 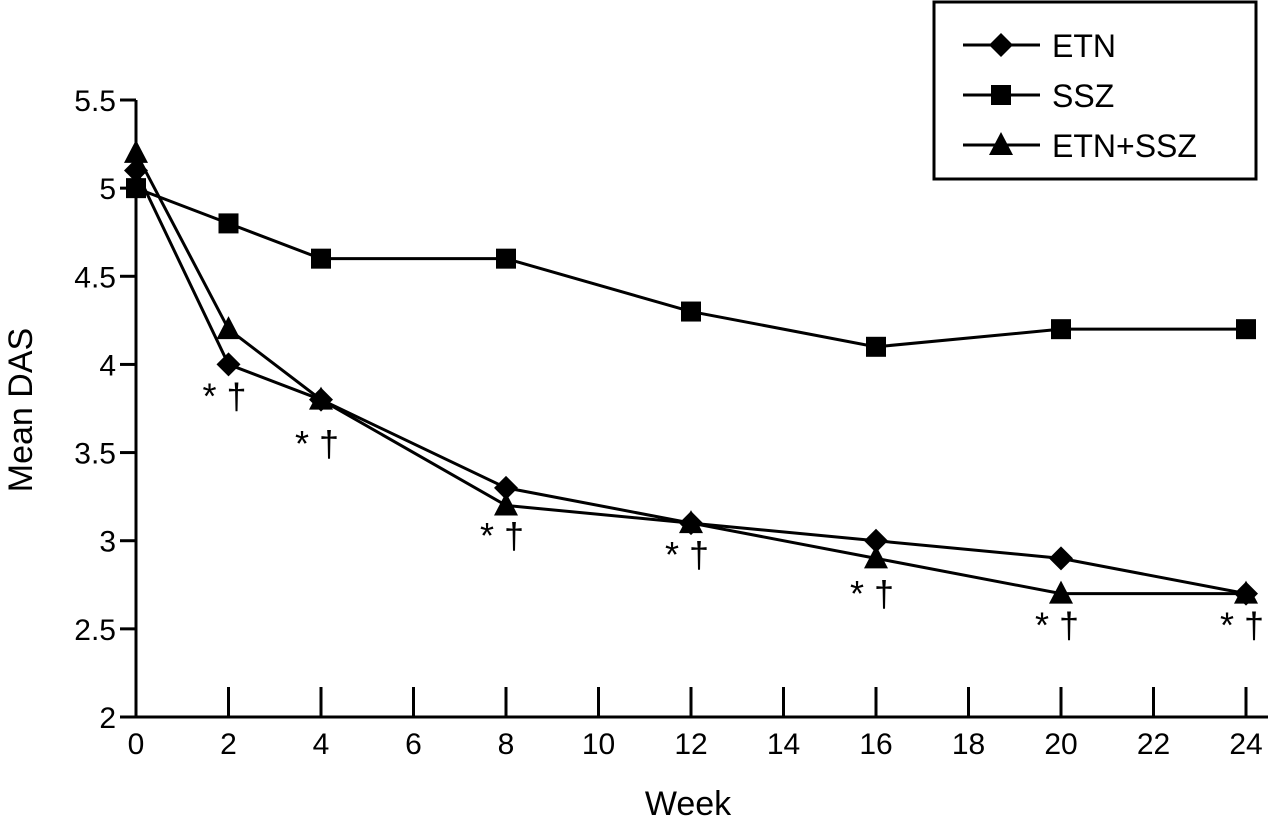 I want to click on x-tick-label: 0, so click(x=136, y=744).